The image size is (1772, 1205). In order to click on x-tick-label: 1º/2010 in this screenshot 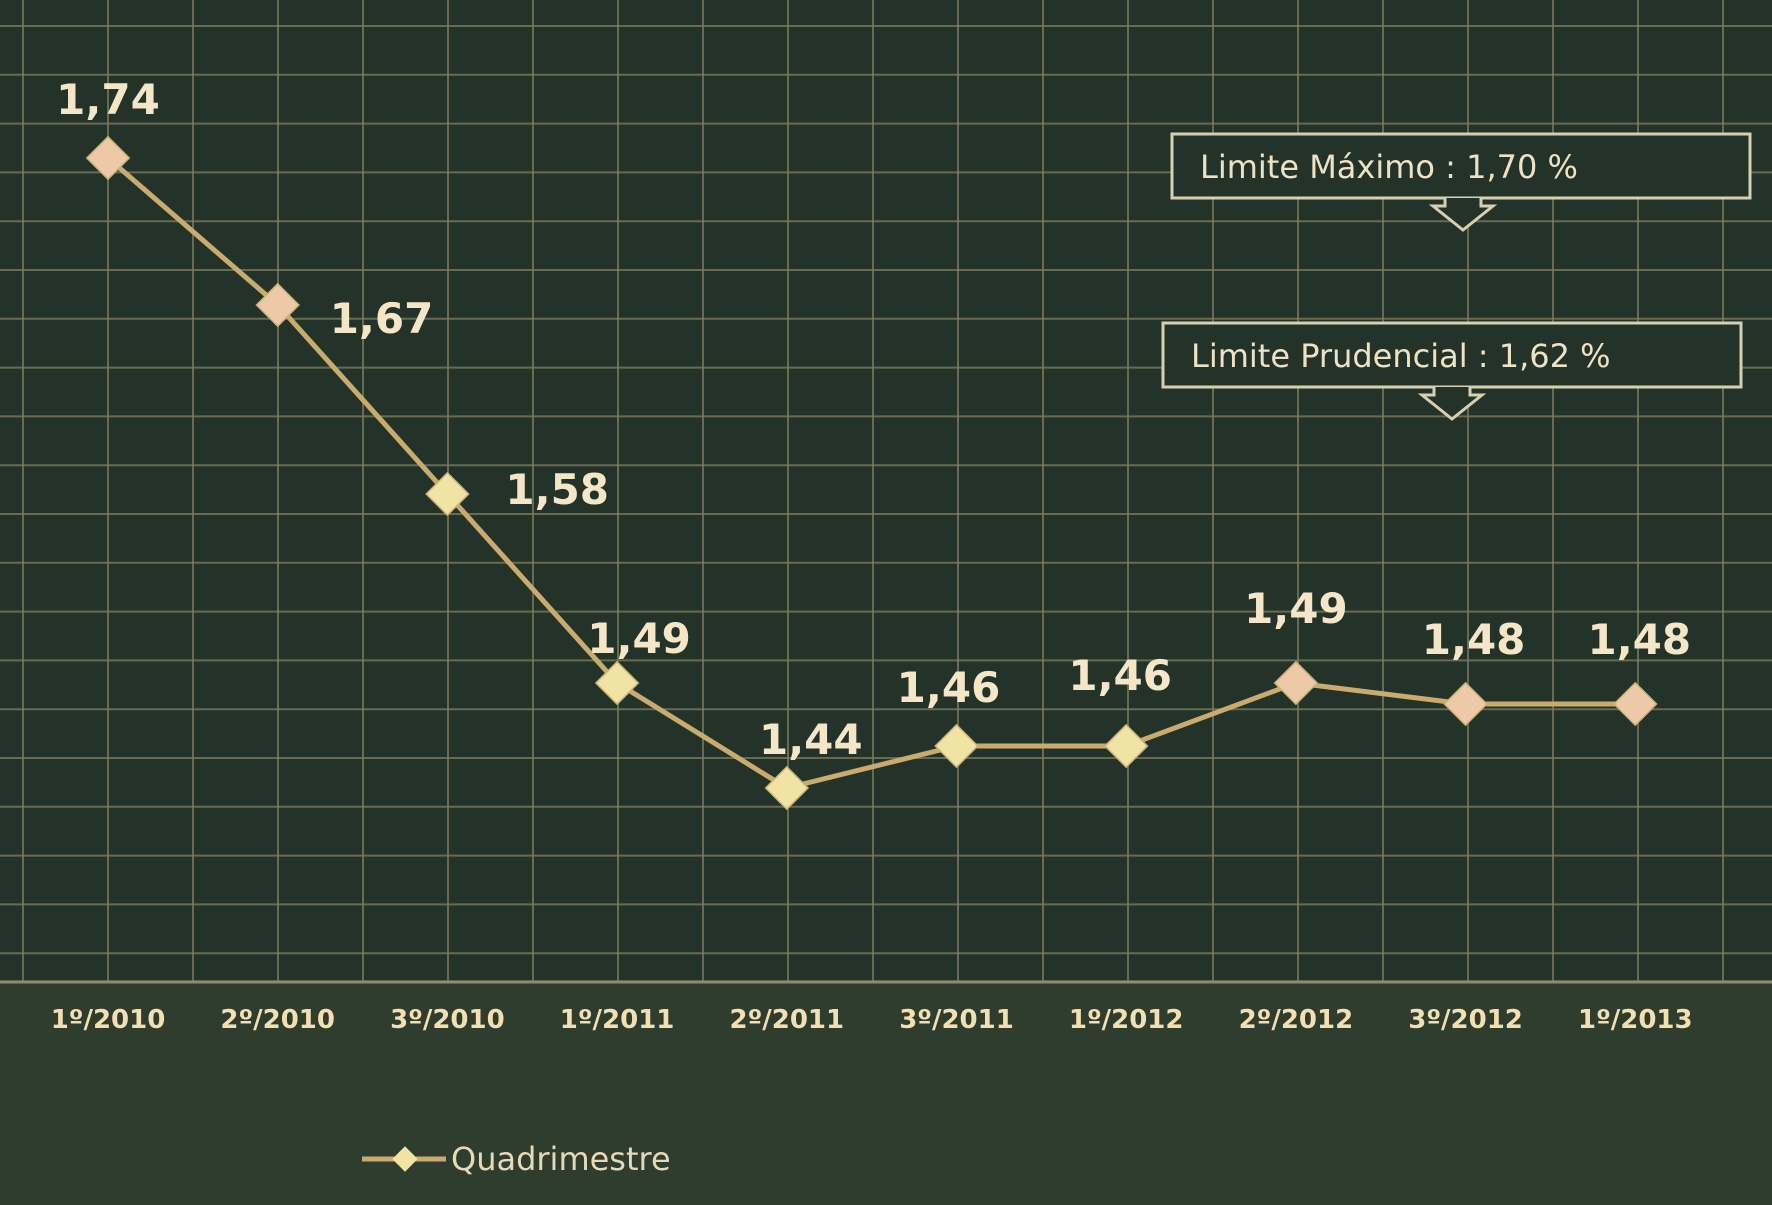, I will do `click(108, 1020)`.